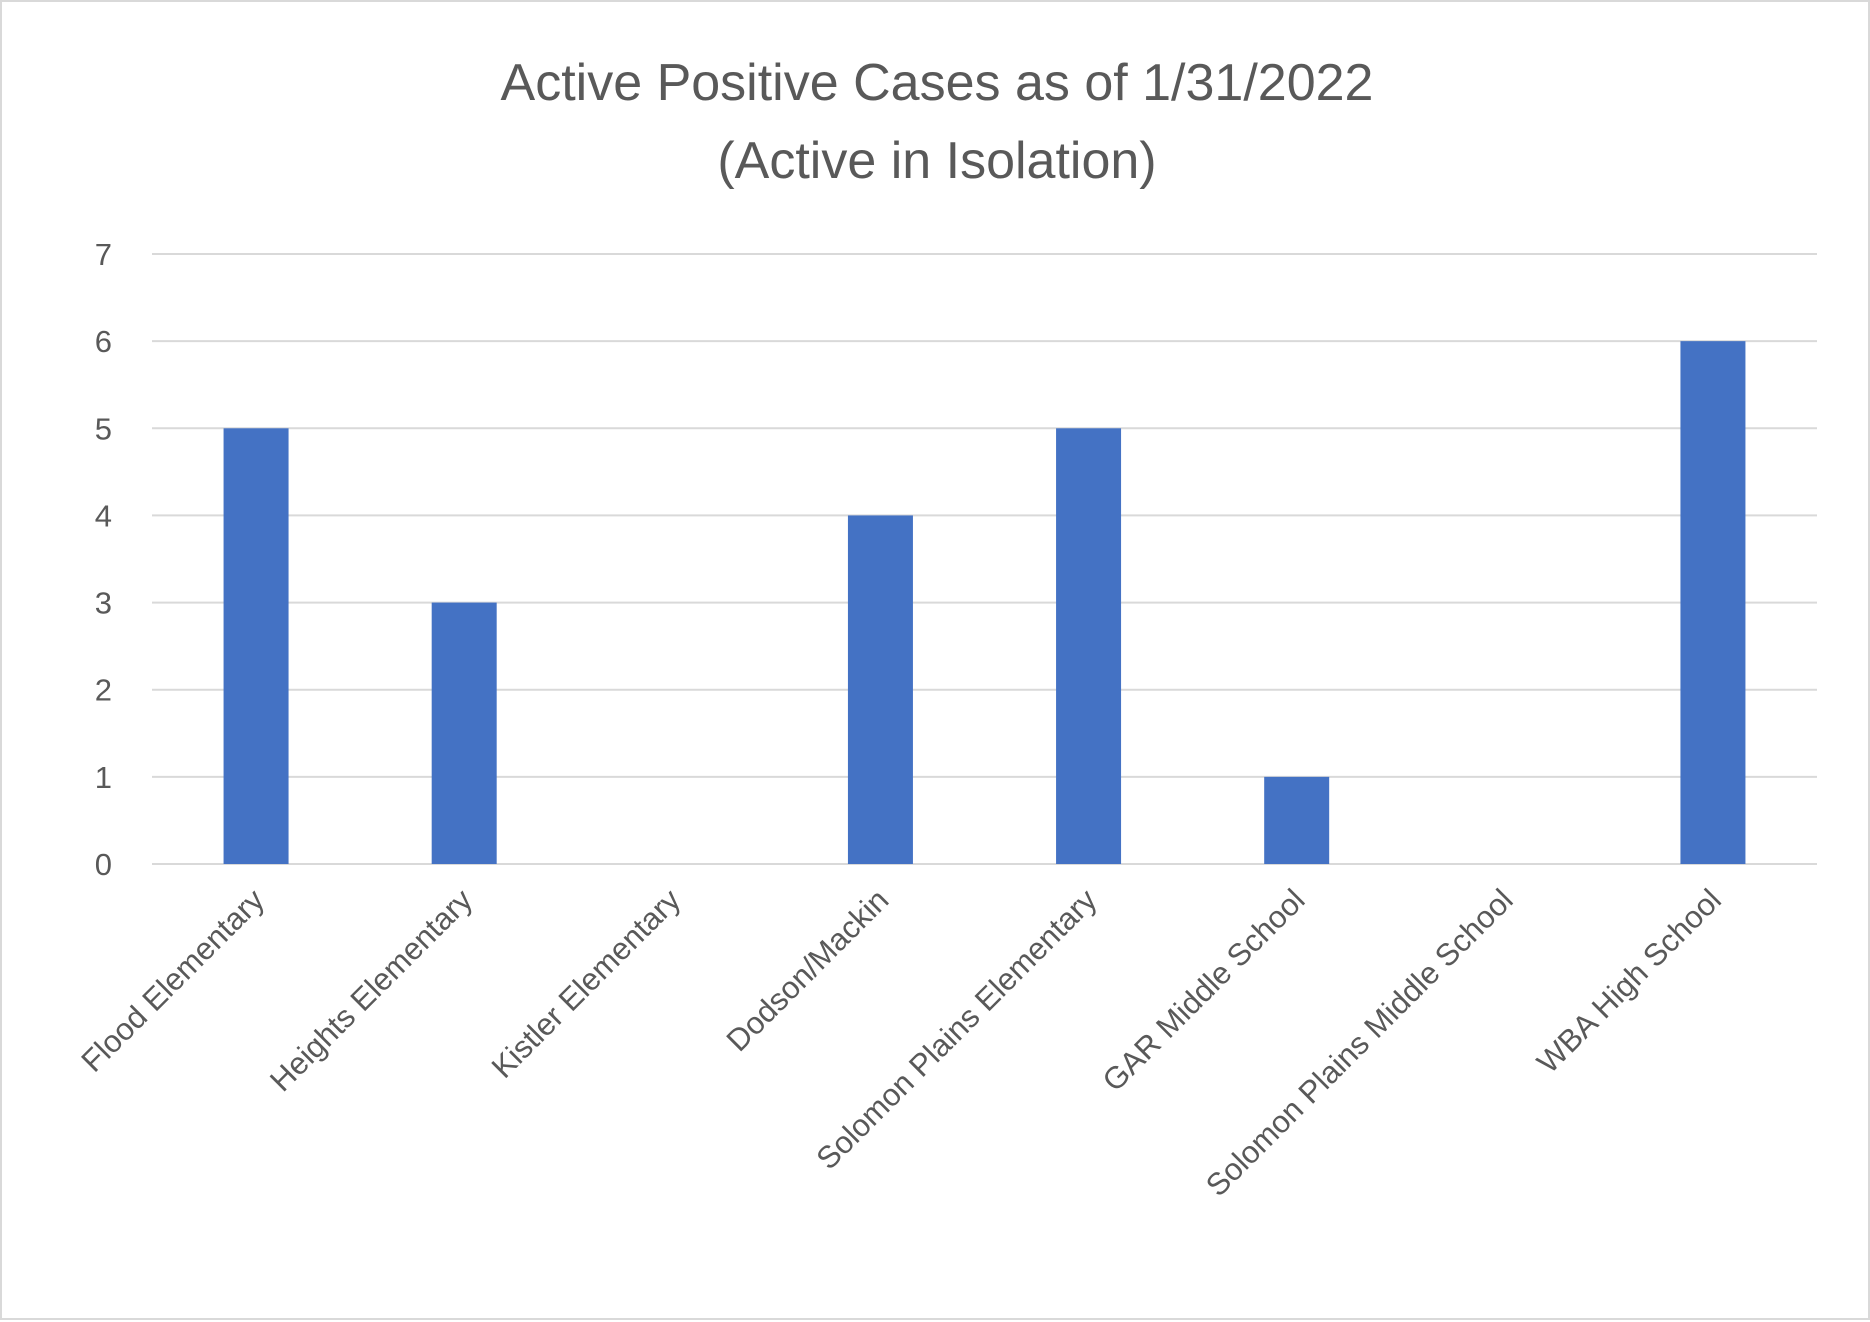  I want to click on y-tick-label: 4, so click(103, 515).